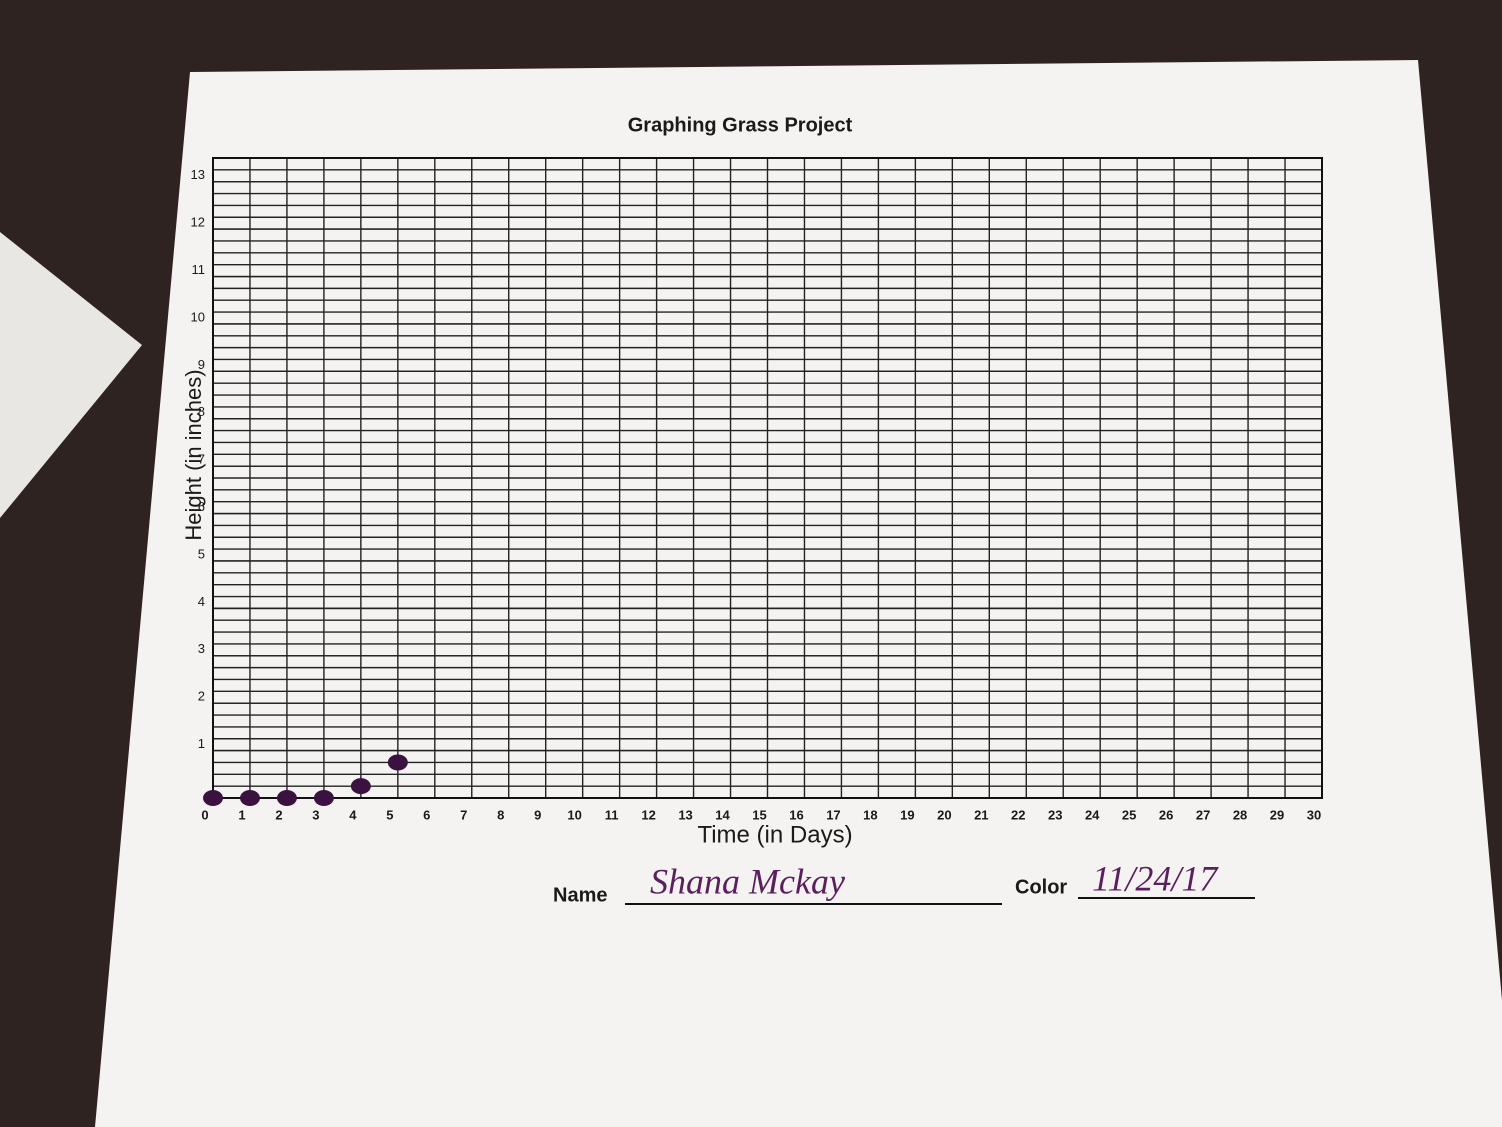  I want to click on y-tick-label: 10, so click(198, 316).